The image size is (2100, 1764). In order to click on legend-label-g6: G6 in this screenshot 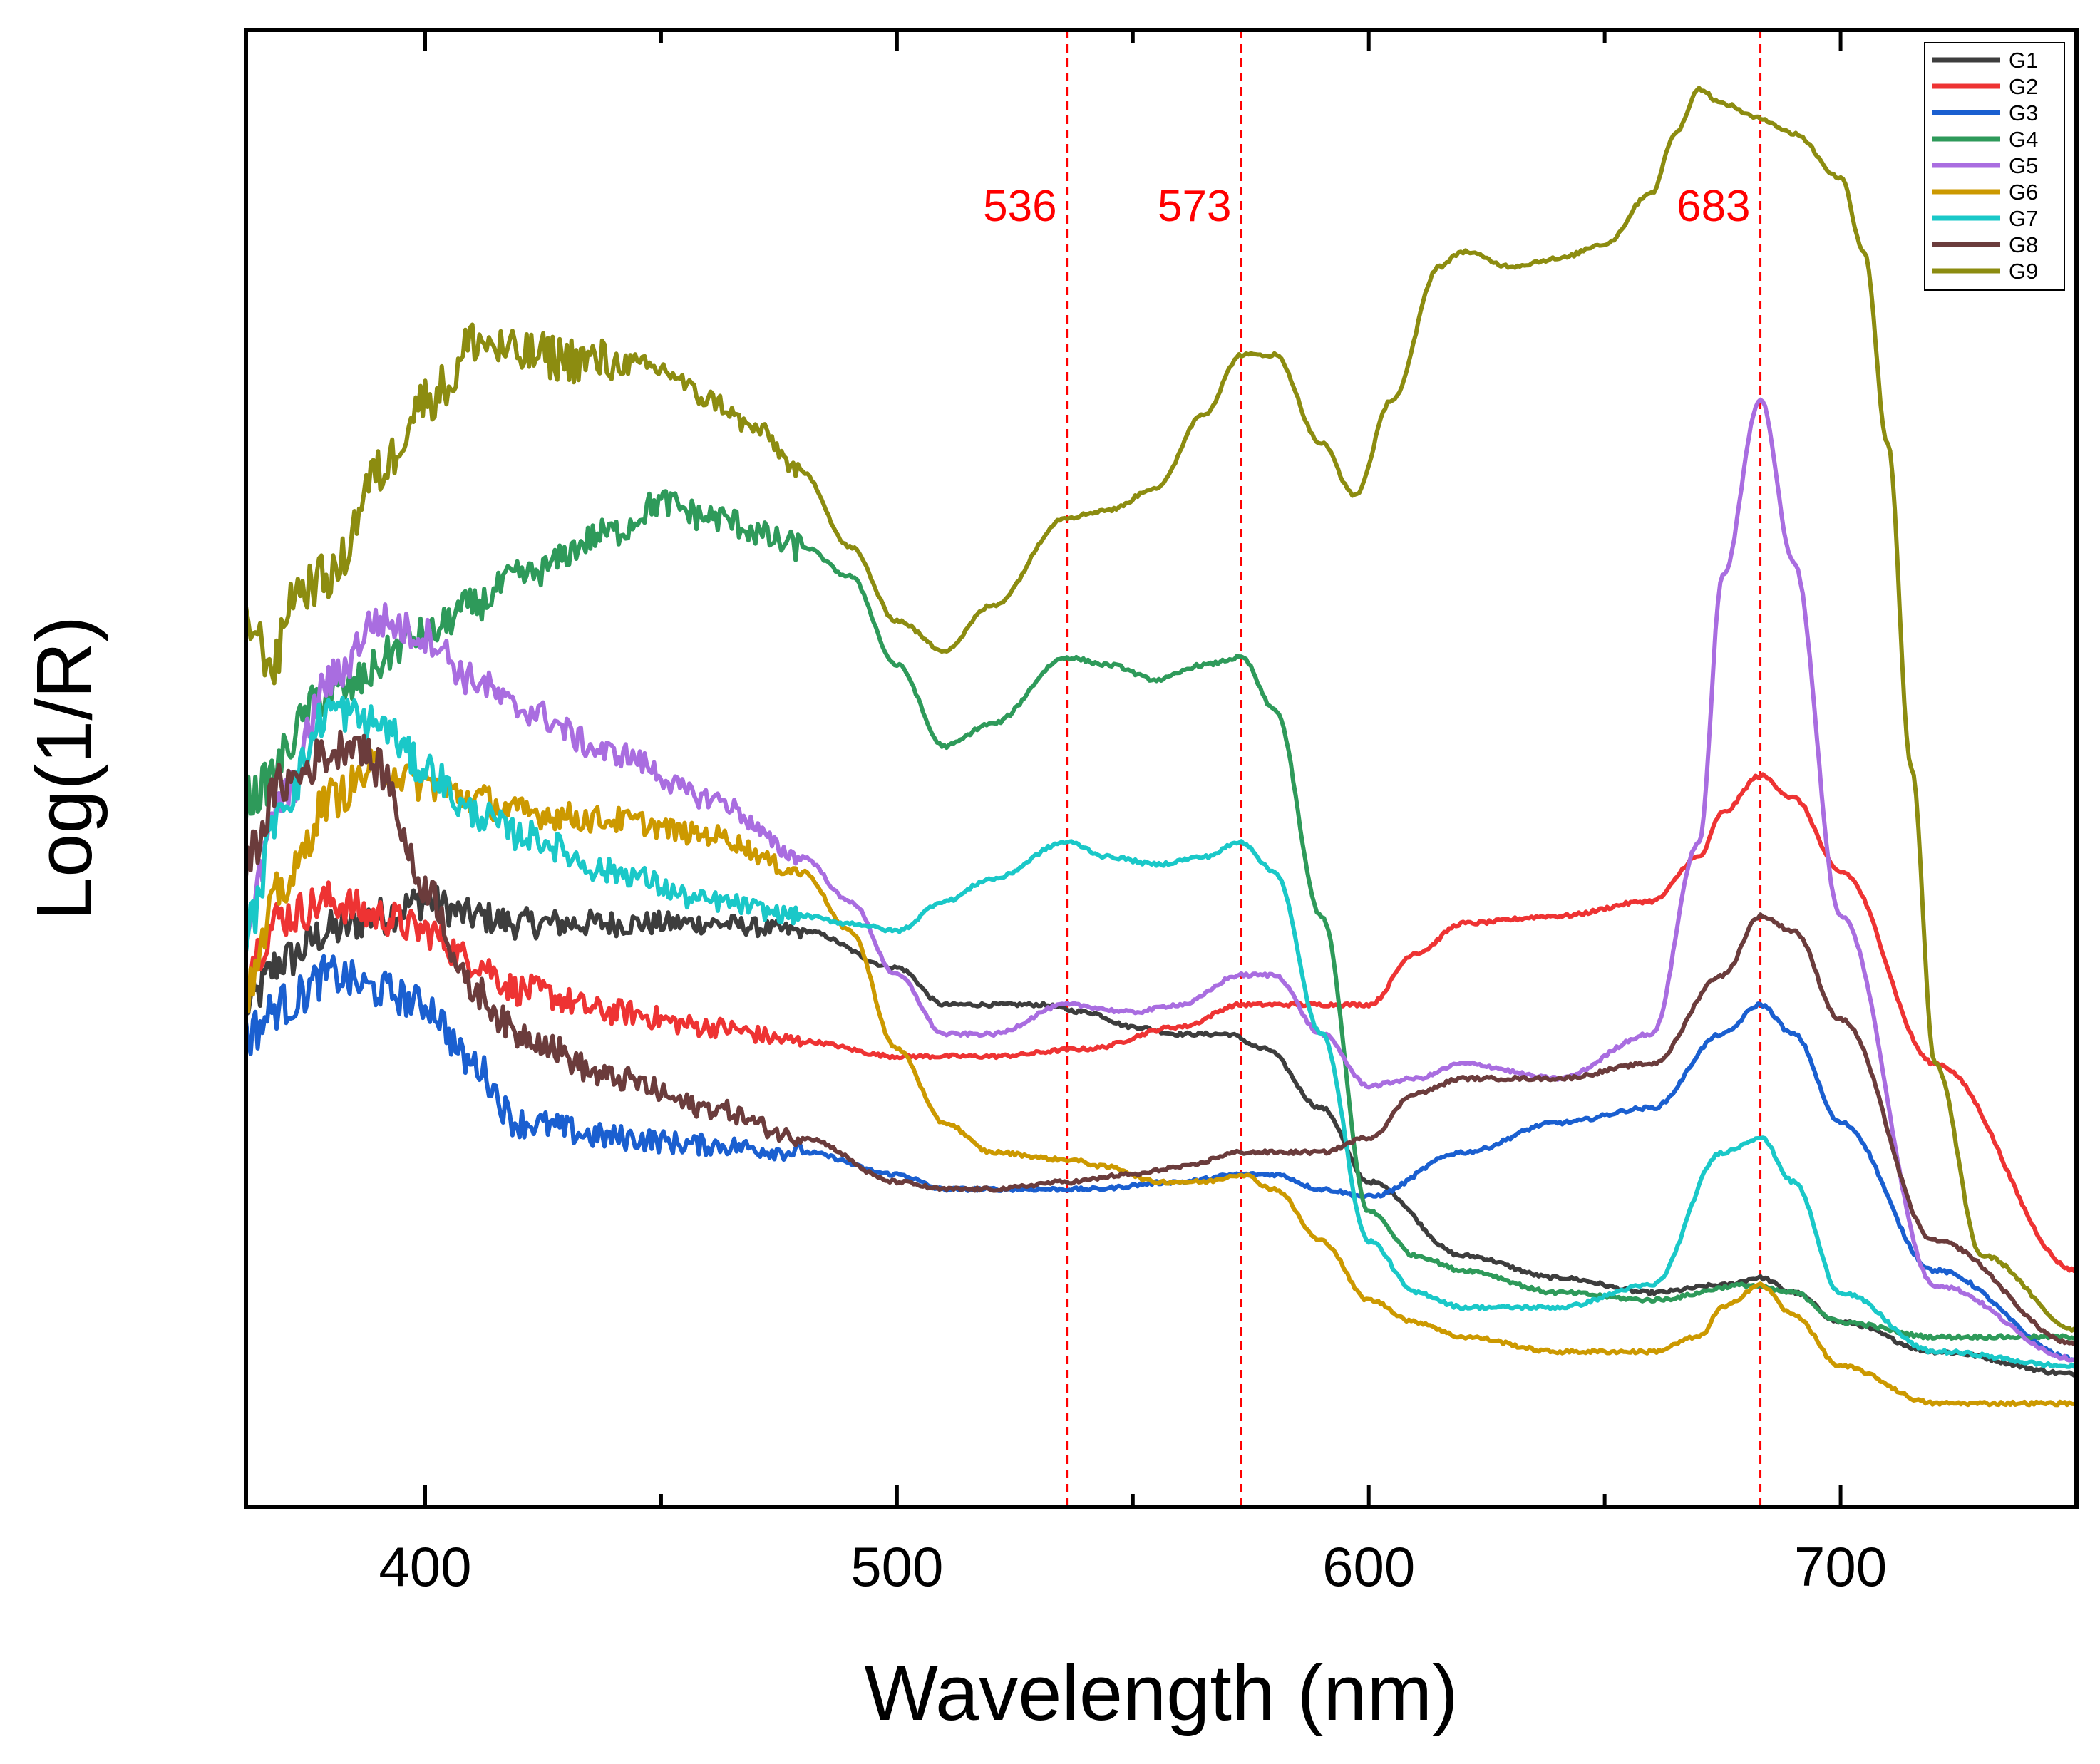, I will do `click(2023, 193)`.